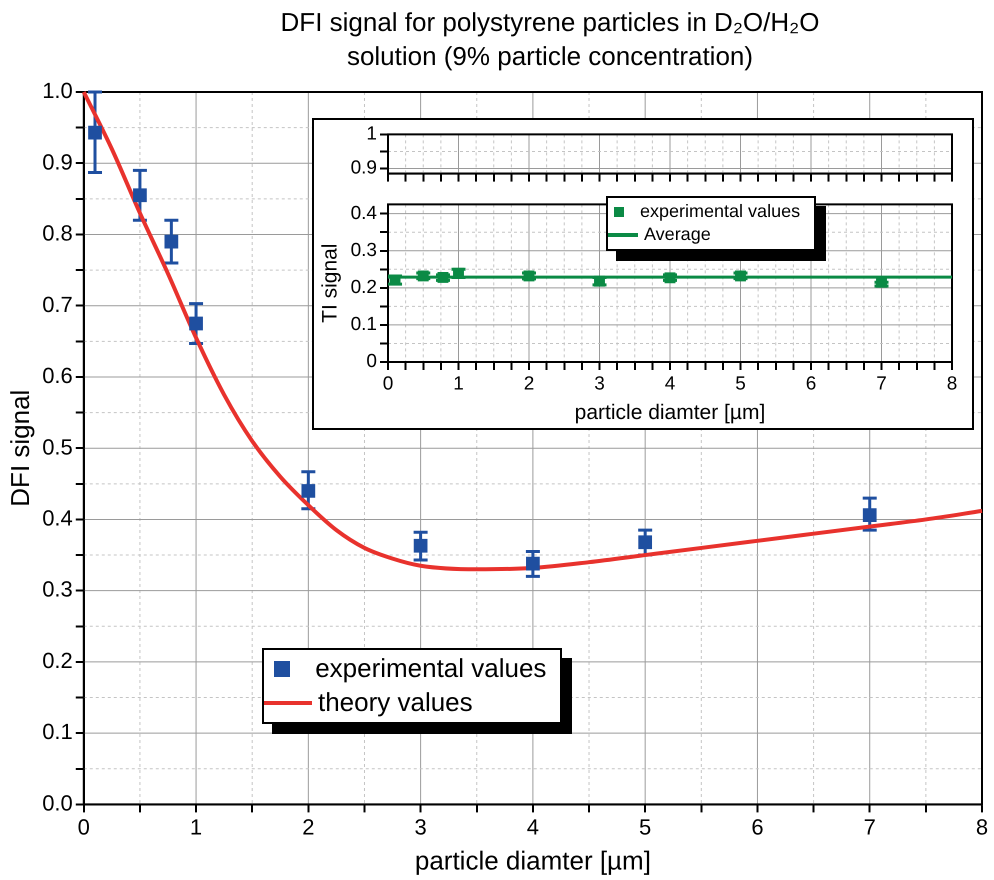  What do you see at coordinates (57, 233) in the screenshot?
I see `y-tick-label: 0.8` at bounding box center [57, 233].